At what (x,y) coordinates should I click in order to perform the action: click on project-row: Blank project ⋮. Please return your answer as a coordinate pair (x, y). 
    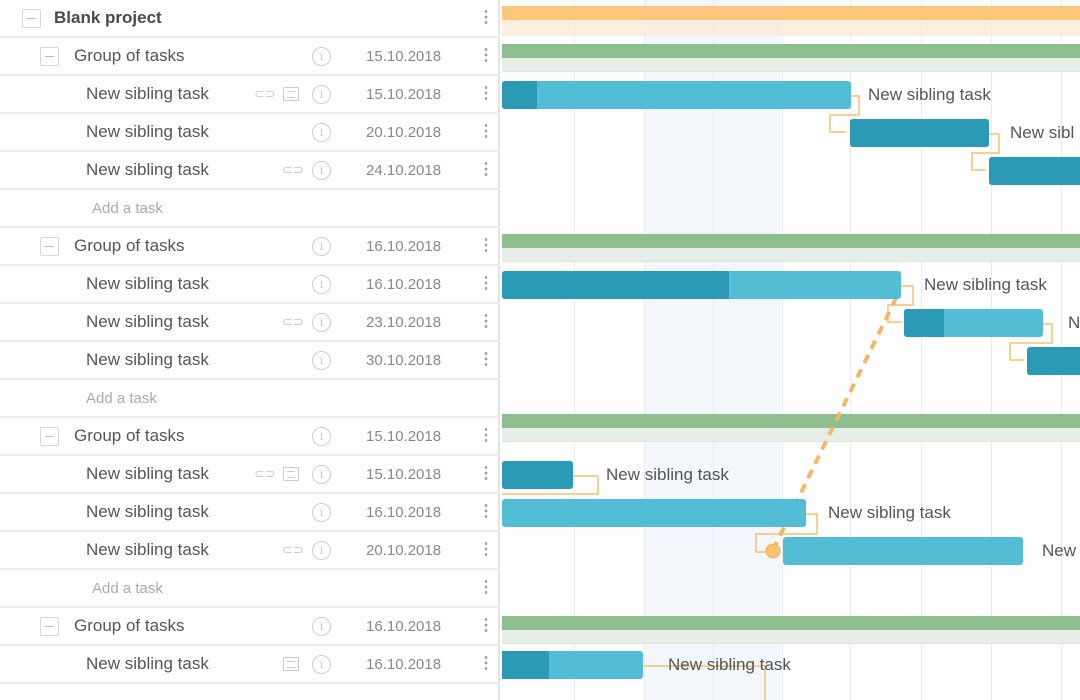
    Looking at the image, I should click on (250, 19).